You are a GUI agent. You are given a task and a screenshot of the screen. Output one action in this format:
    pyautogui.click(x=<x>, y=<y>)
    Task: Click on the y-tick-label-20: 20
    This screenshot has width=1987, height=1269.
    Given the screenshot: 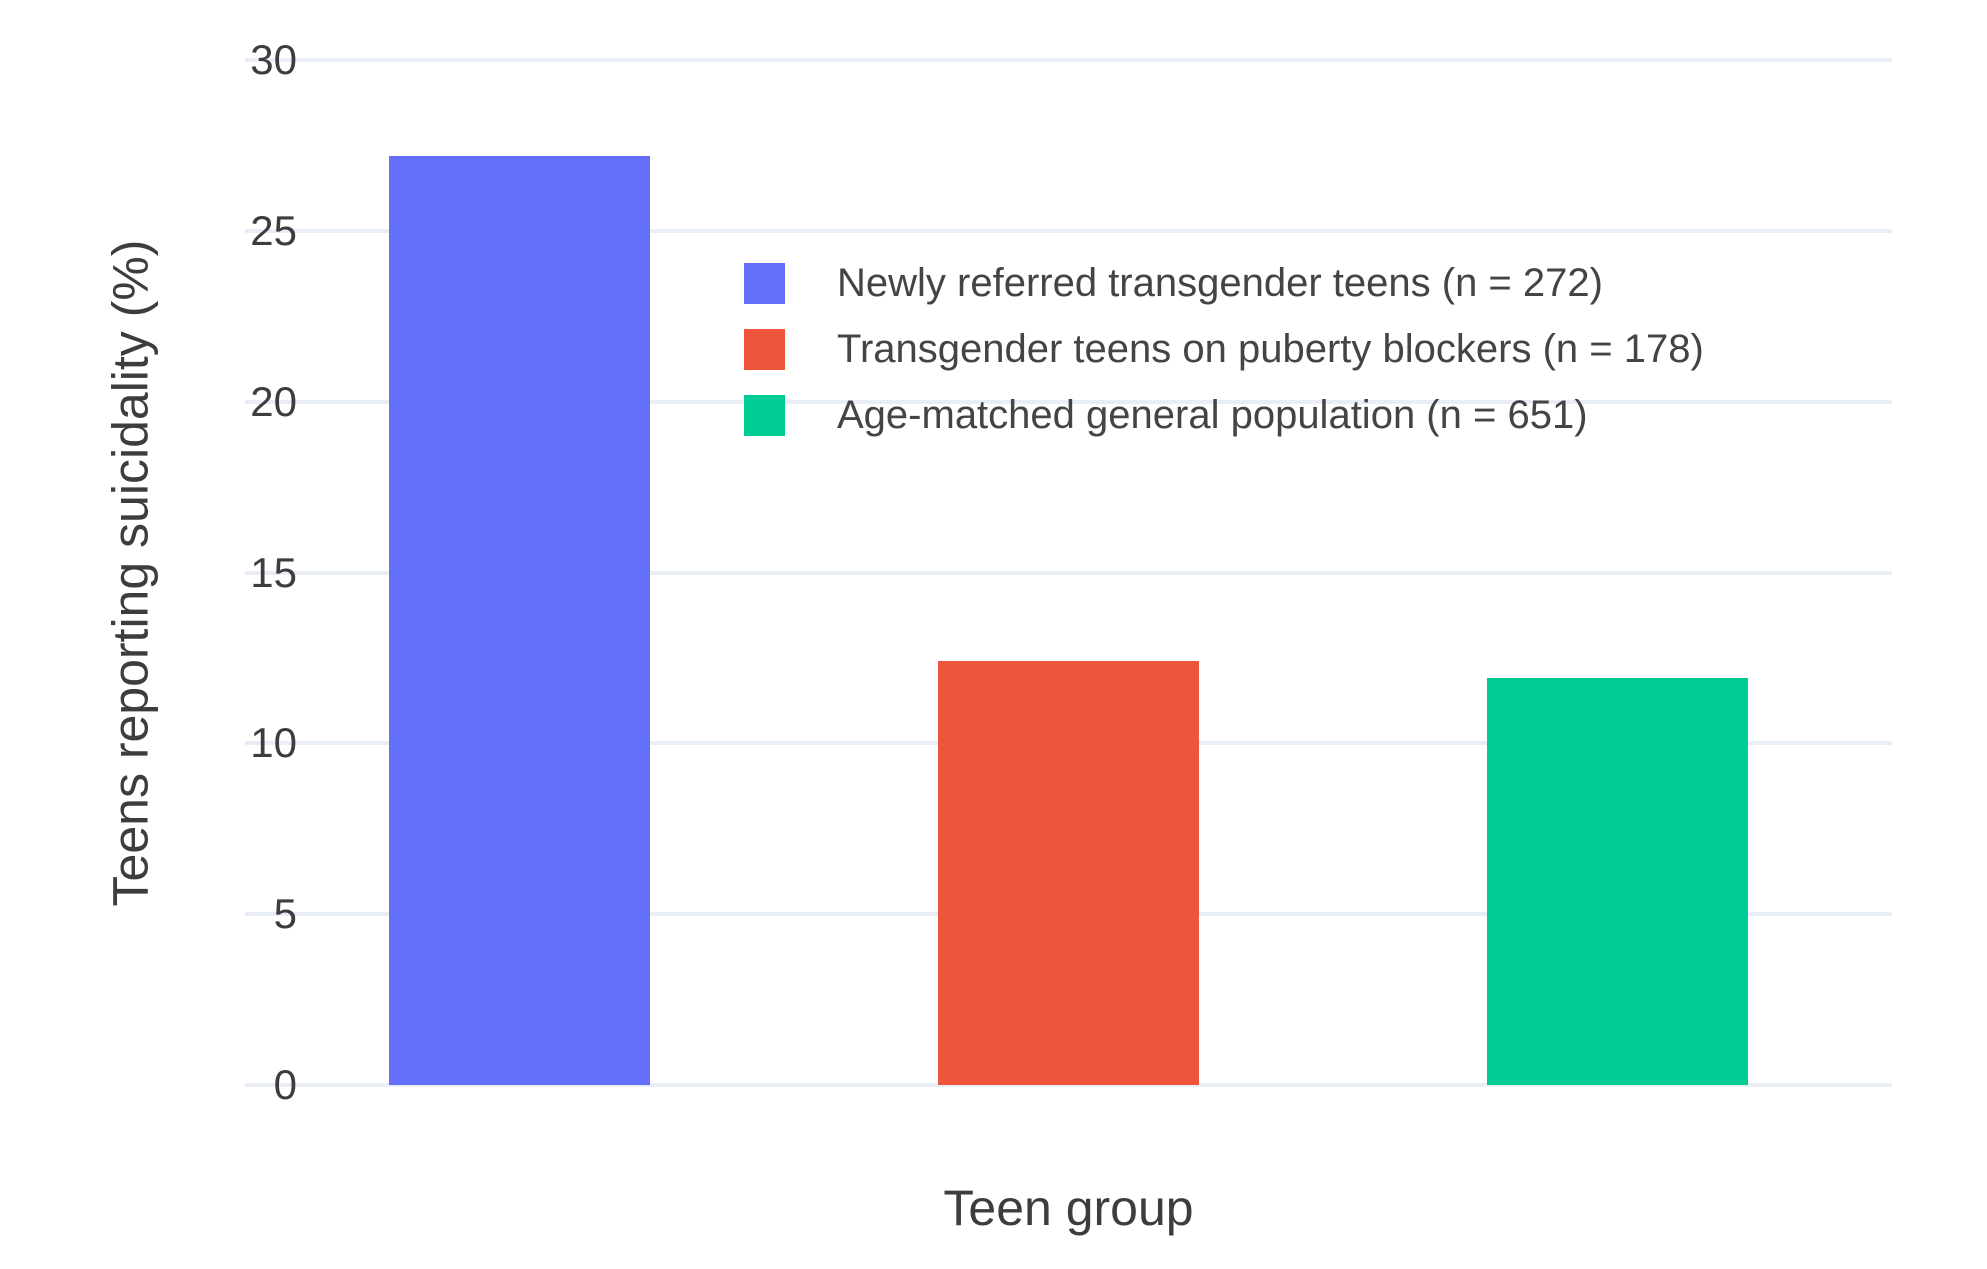 What is the action you would take?
    pyautogui.click(x=273, y=401)
    